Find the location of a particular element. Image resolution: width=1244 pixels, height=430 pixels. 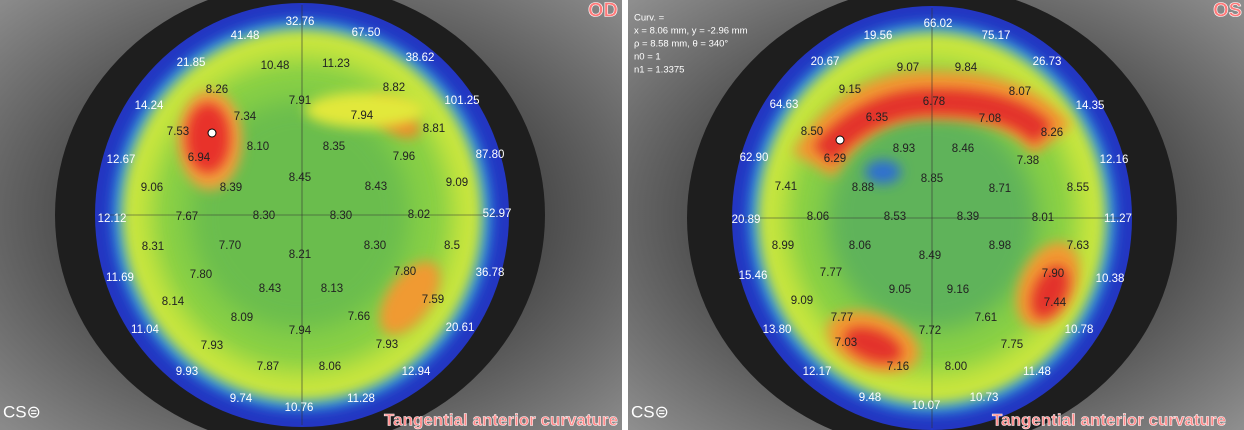

outer-reading: 14.35 is located at coordinates (1090, 106).